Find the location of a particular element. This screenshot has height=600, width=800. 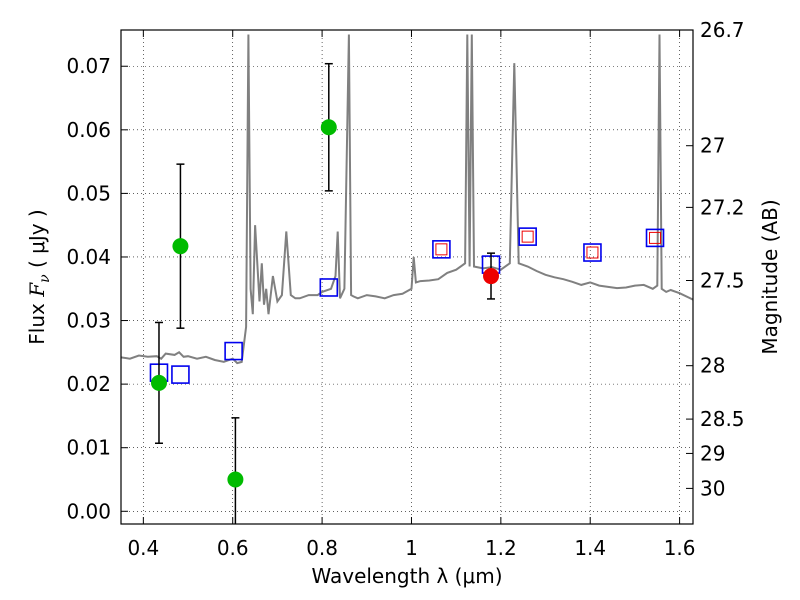

y-tick-label: 0.07 is located at coordinates (88, 66).